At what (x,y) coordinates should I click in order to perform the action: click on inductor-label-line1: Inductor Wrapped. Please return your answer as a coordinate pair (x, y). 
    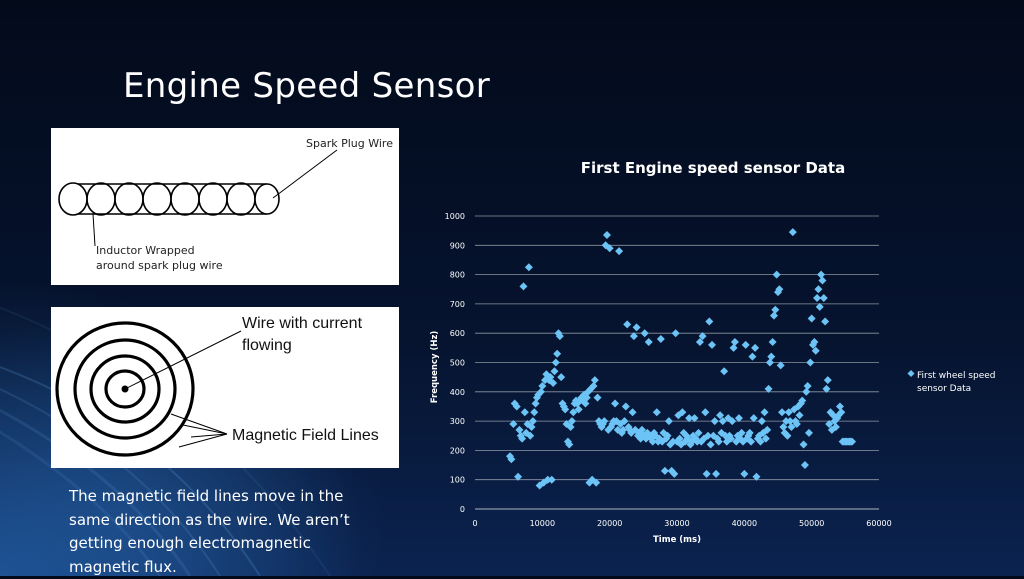
    Looking at the image, I should click on (145, 250).